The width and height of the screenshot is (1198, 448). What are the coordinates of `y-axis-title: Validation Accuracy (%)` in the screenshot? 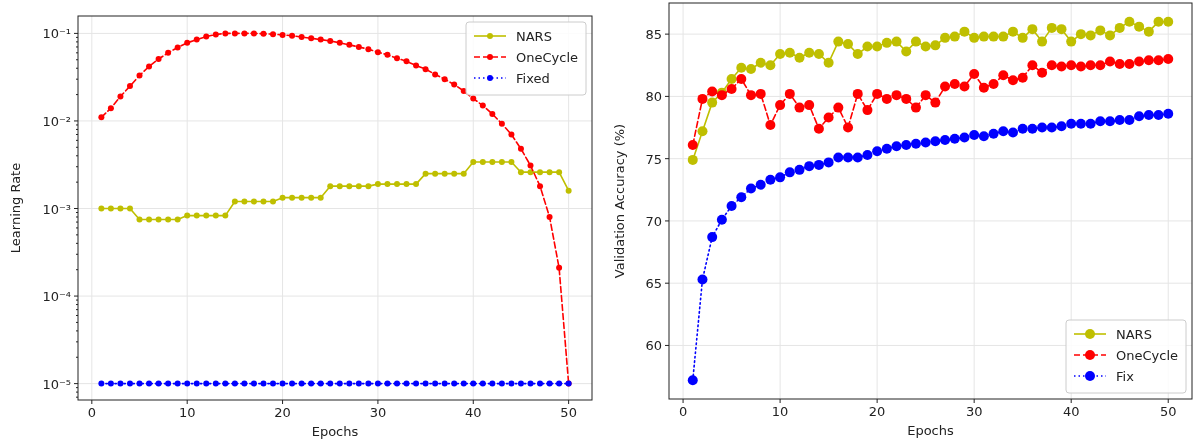 It's located at (619, 201).